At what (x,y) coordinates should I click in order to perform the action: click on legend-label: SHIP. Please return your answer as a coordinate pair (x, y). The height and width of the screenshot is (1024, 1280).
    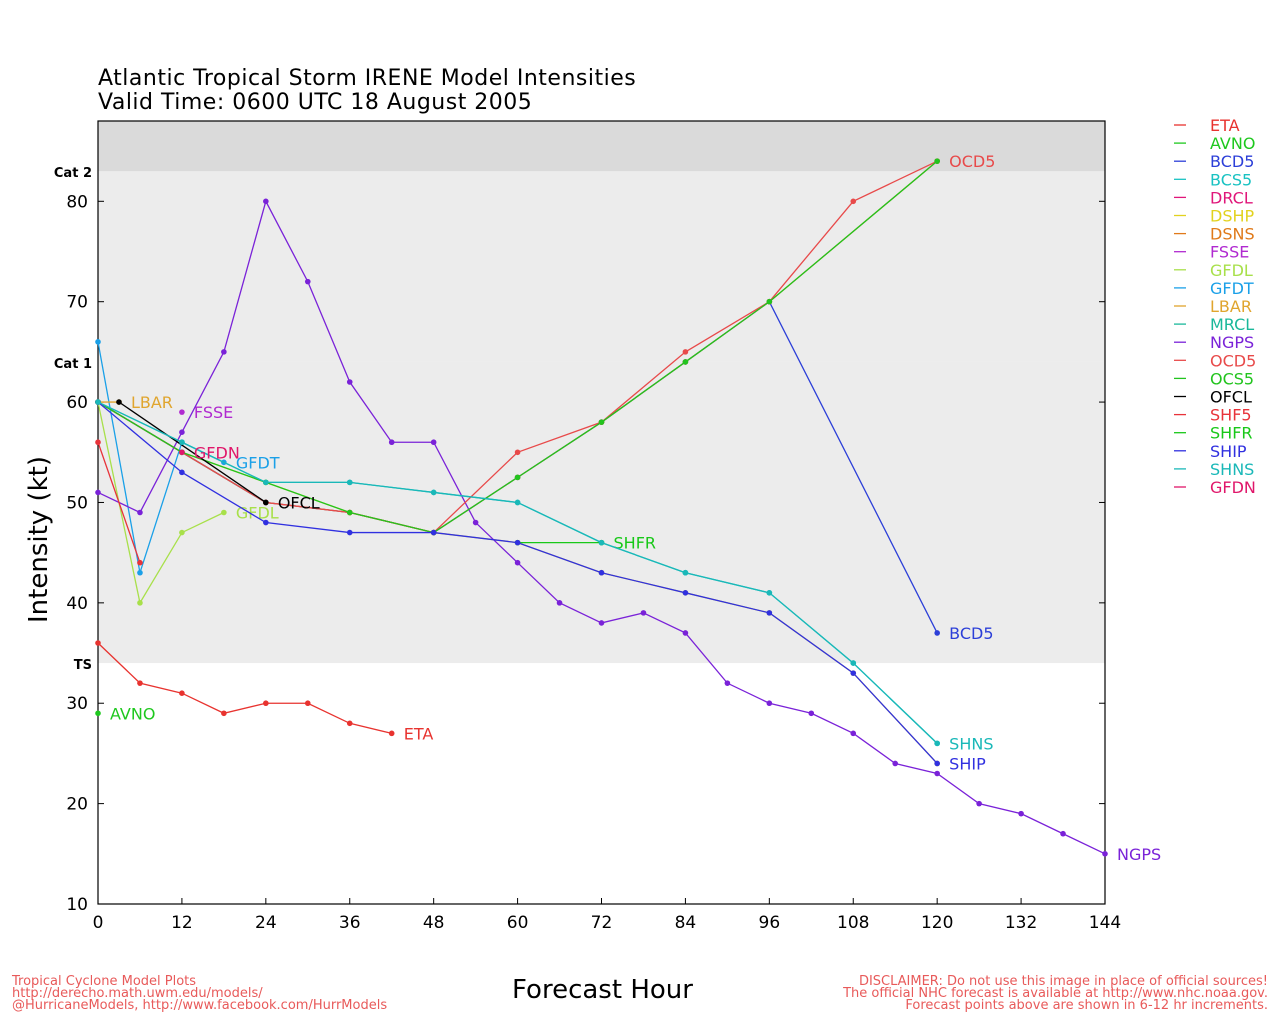
    Looking at the image, I should click on (1228, 451).